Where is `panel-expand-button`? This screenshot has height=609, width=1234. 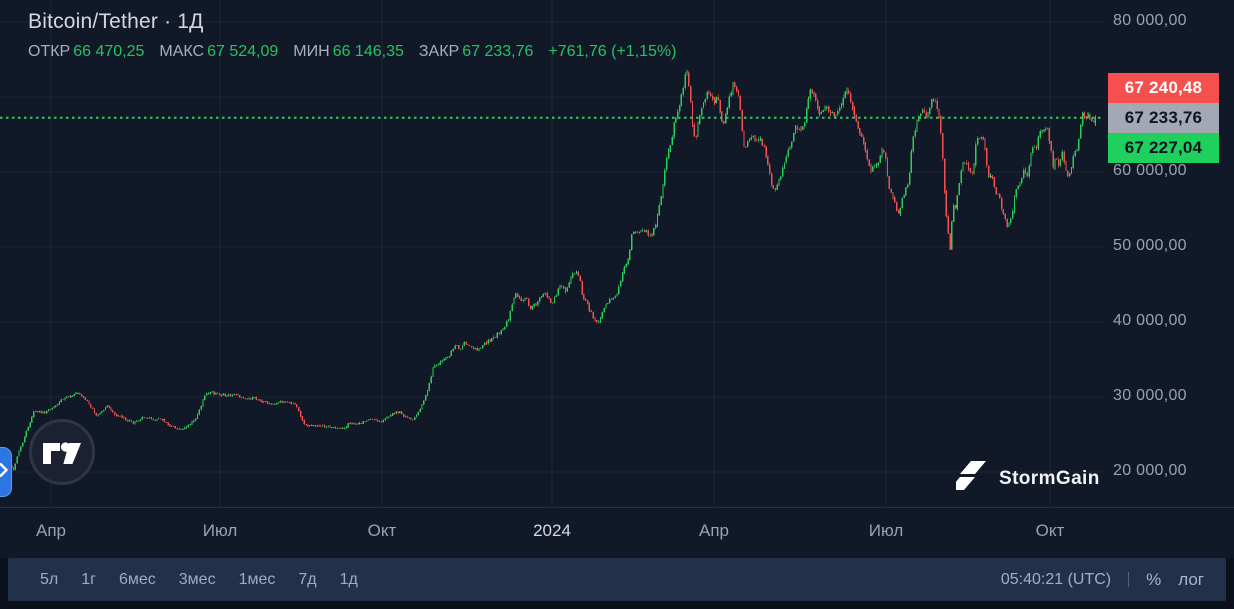 panel-expand-button is located at coordinates (6, 472).